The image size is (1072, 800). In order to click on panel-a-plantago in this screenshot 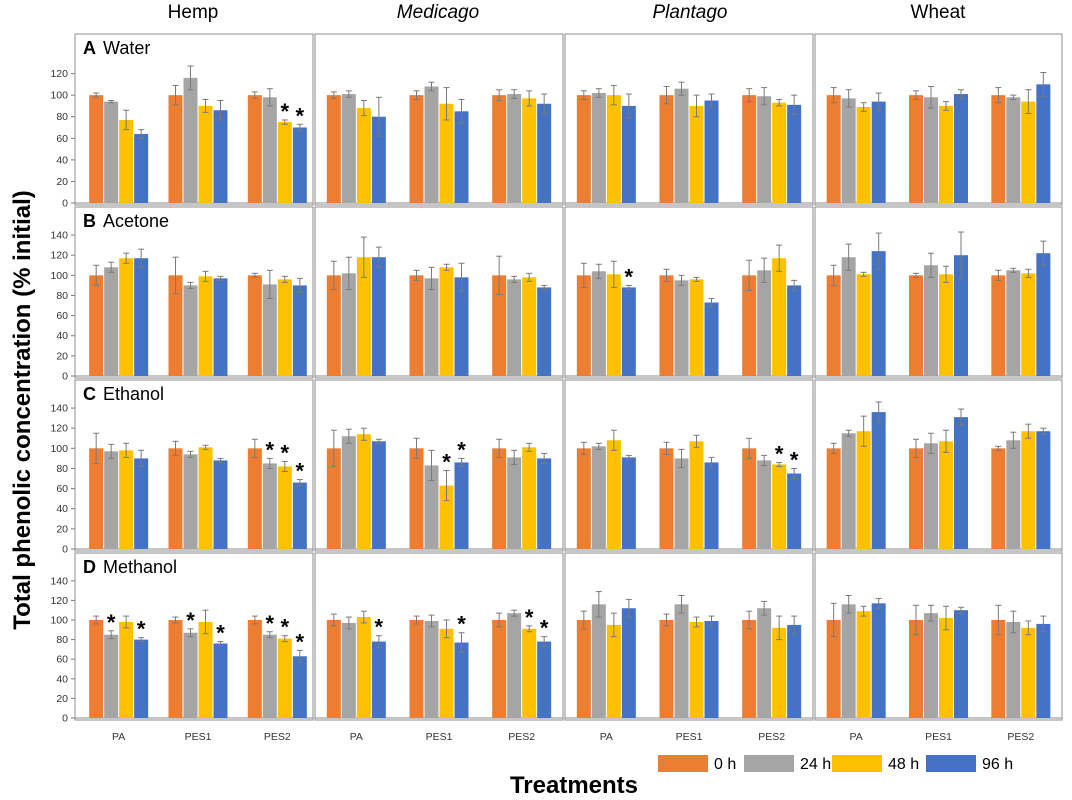, I will do `click(689, 119)`.